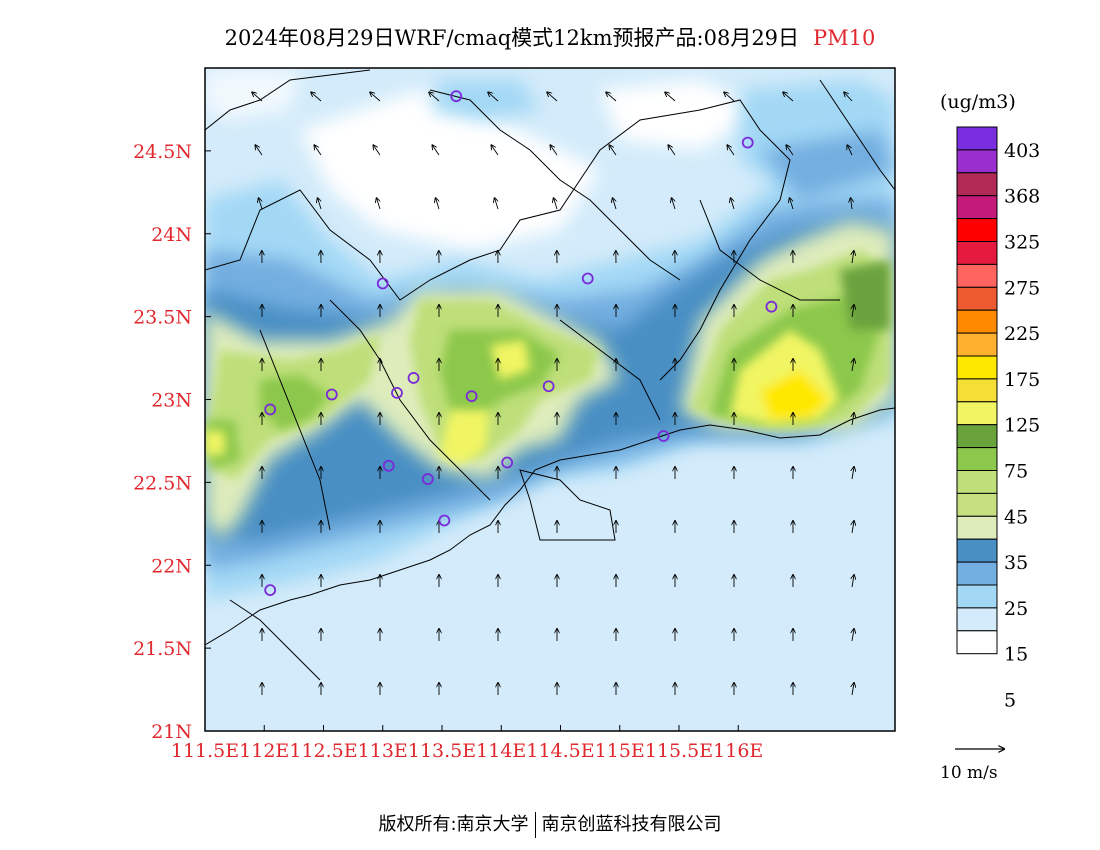  Describe the element at coordinates (162, 442) in the screenshot. I see `latitude-labels: 24.5N 24N 23.5N 23N 22.5N 22N 21.5N 21N` at that location.